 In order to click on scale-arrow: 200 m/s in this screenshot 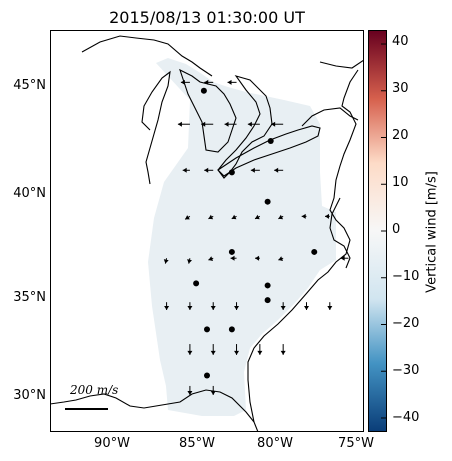, I will do `click(91, 396)`.